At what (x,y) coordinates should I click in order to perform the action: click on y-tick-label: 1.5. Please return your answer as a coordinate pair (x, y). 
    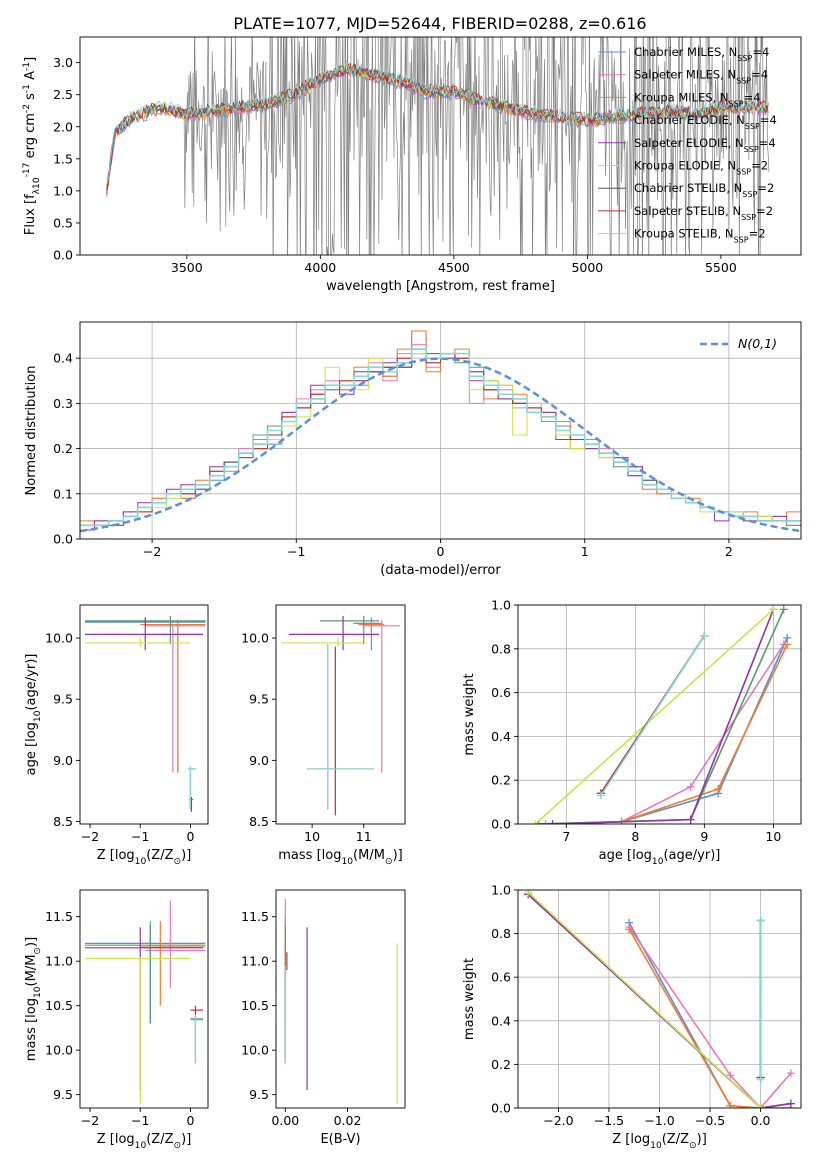
    Looking at the image, I should click on (63, 158).